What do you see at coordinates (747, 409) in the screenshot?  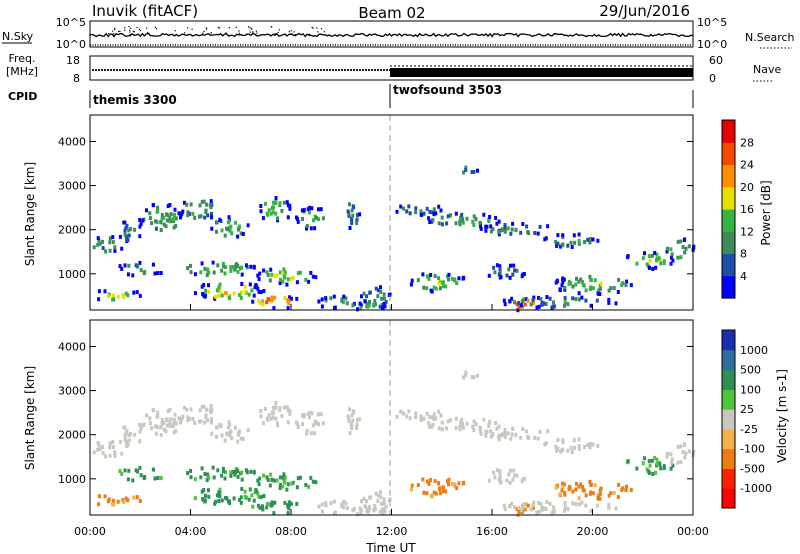 I see `colorbar-tick-label: 25` at bounding box center [747, 409].